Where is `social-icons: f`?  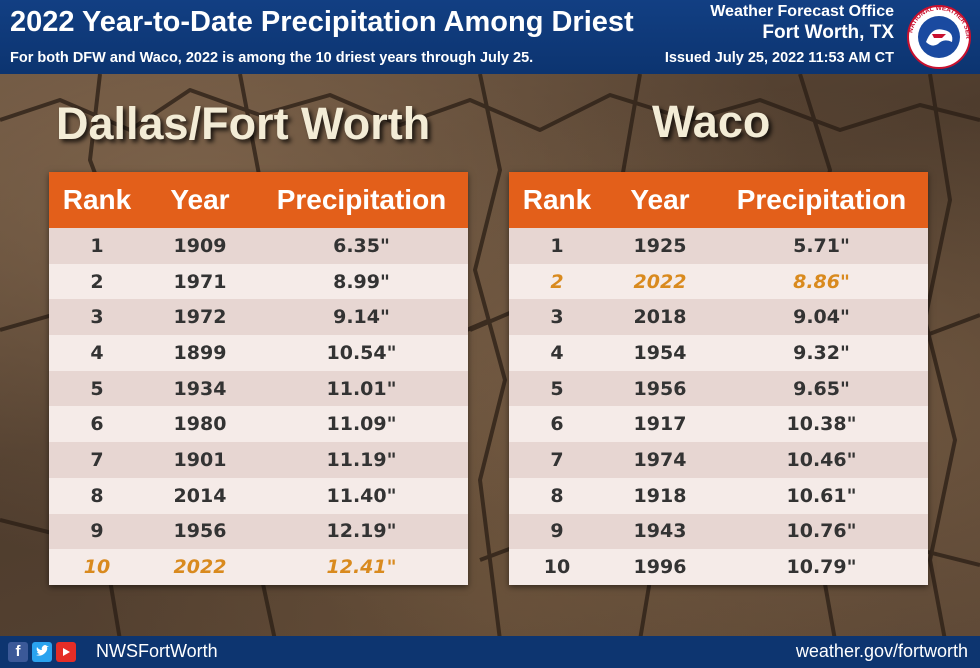 social-icons: f is located at coordinates (42, 652).